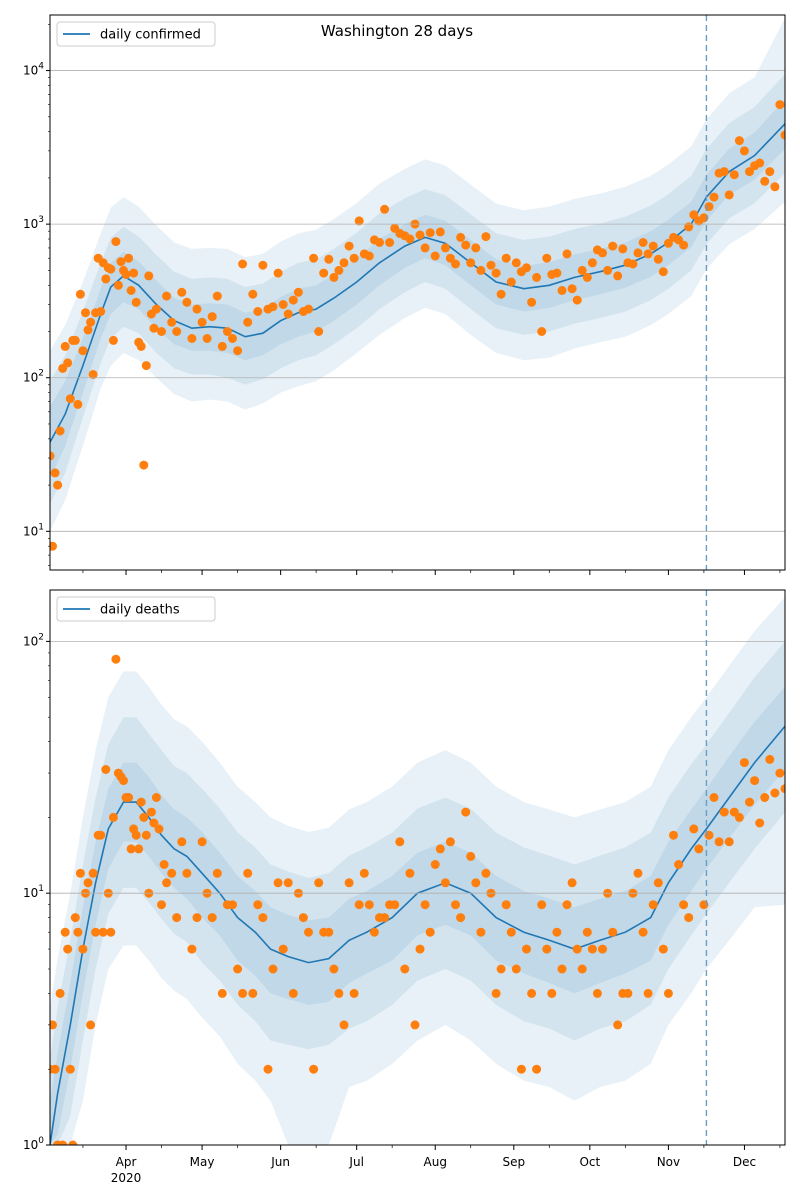 Image resolution: width=800 pixels, height=1200 pixels. Describe the element at coordinates (744, 1162) in the screenshot. I see `x-tick-label: Dec` at that location.